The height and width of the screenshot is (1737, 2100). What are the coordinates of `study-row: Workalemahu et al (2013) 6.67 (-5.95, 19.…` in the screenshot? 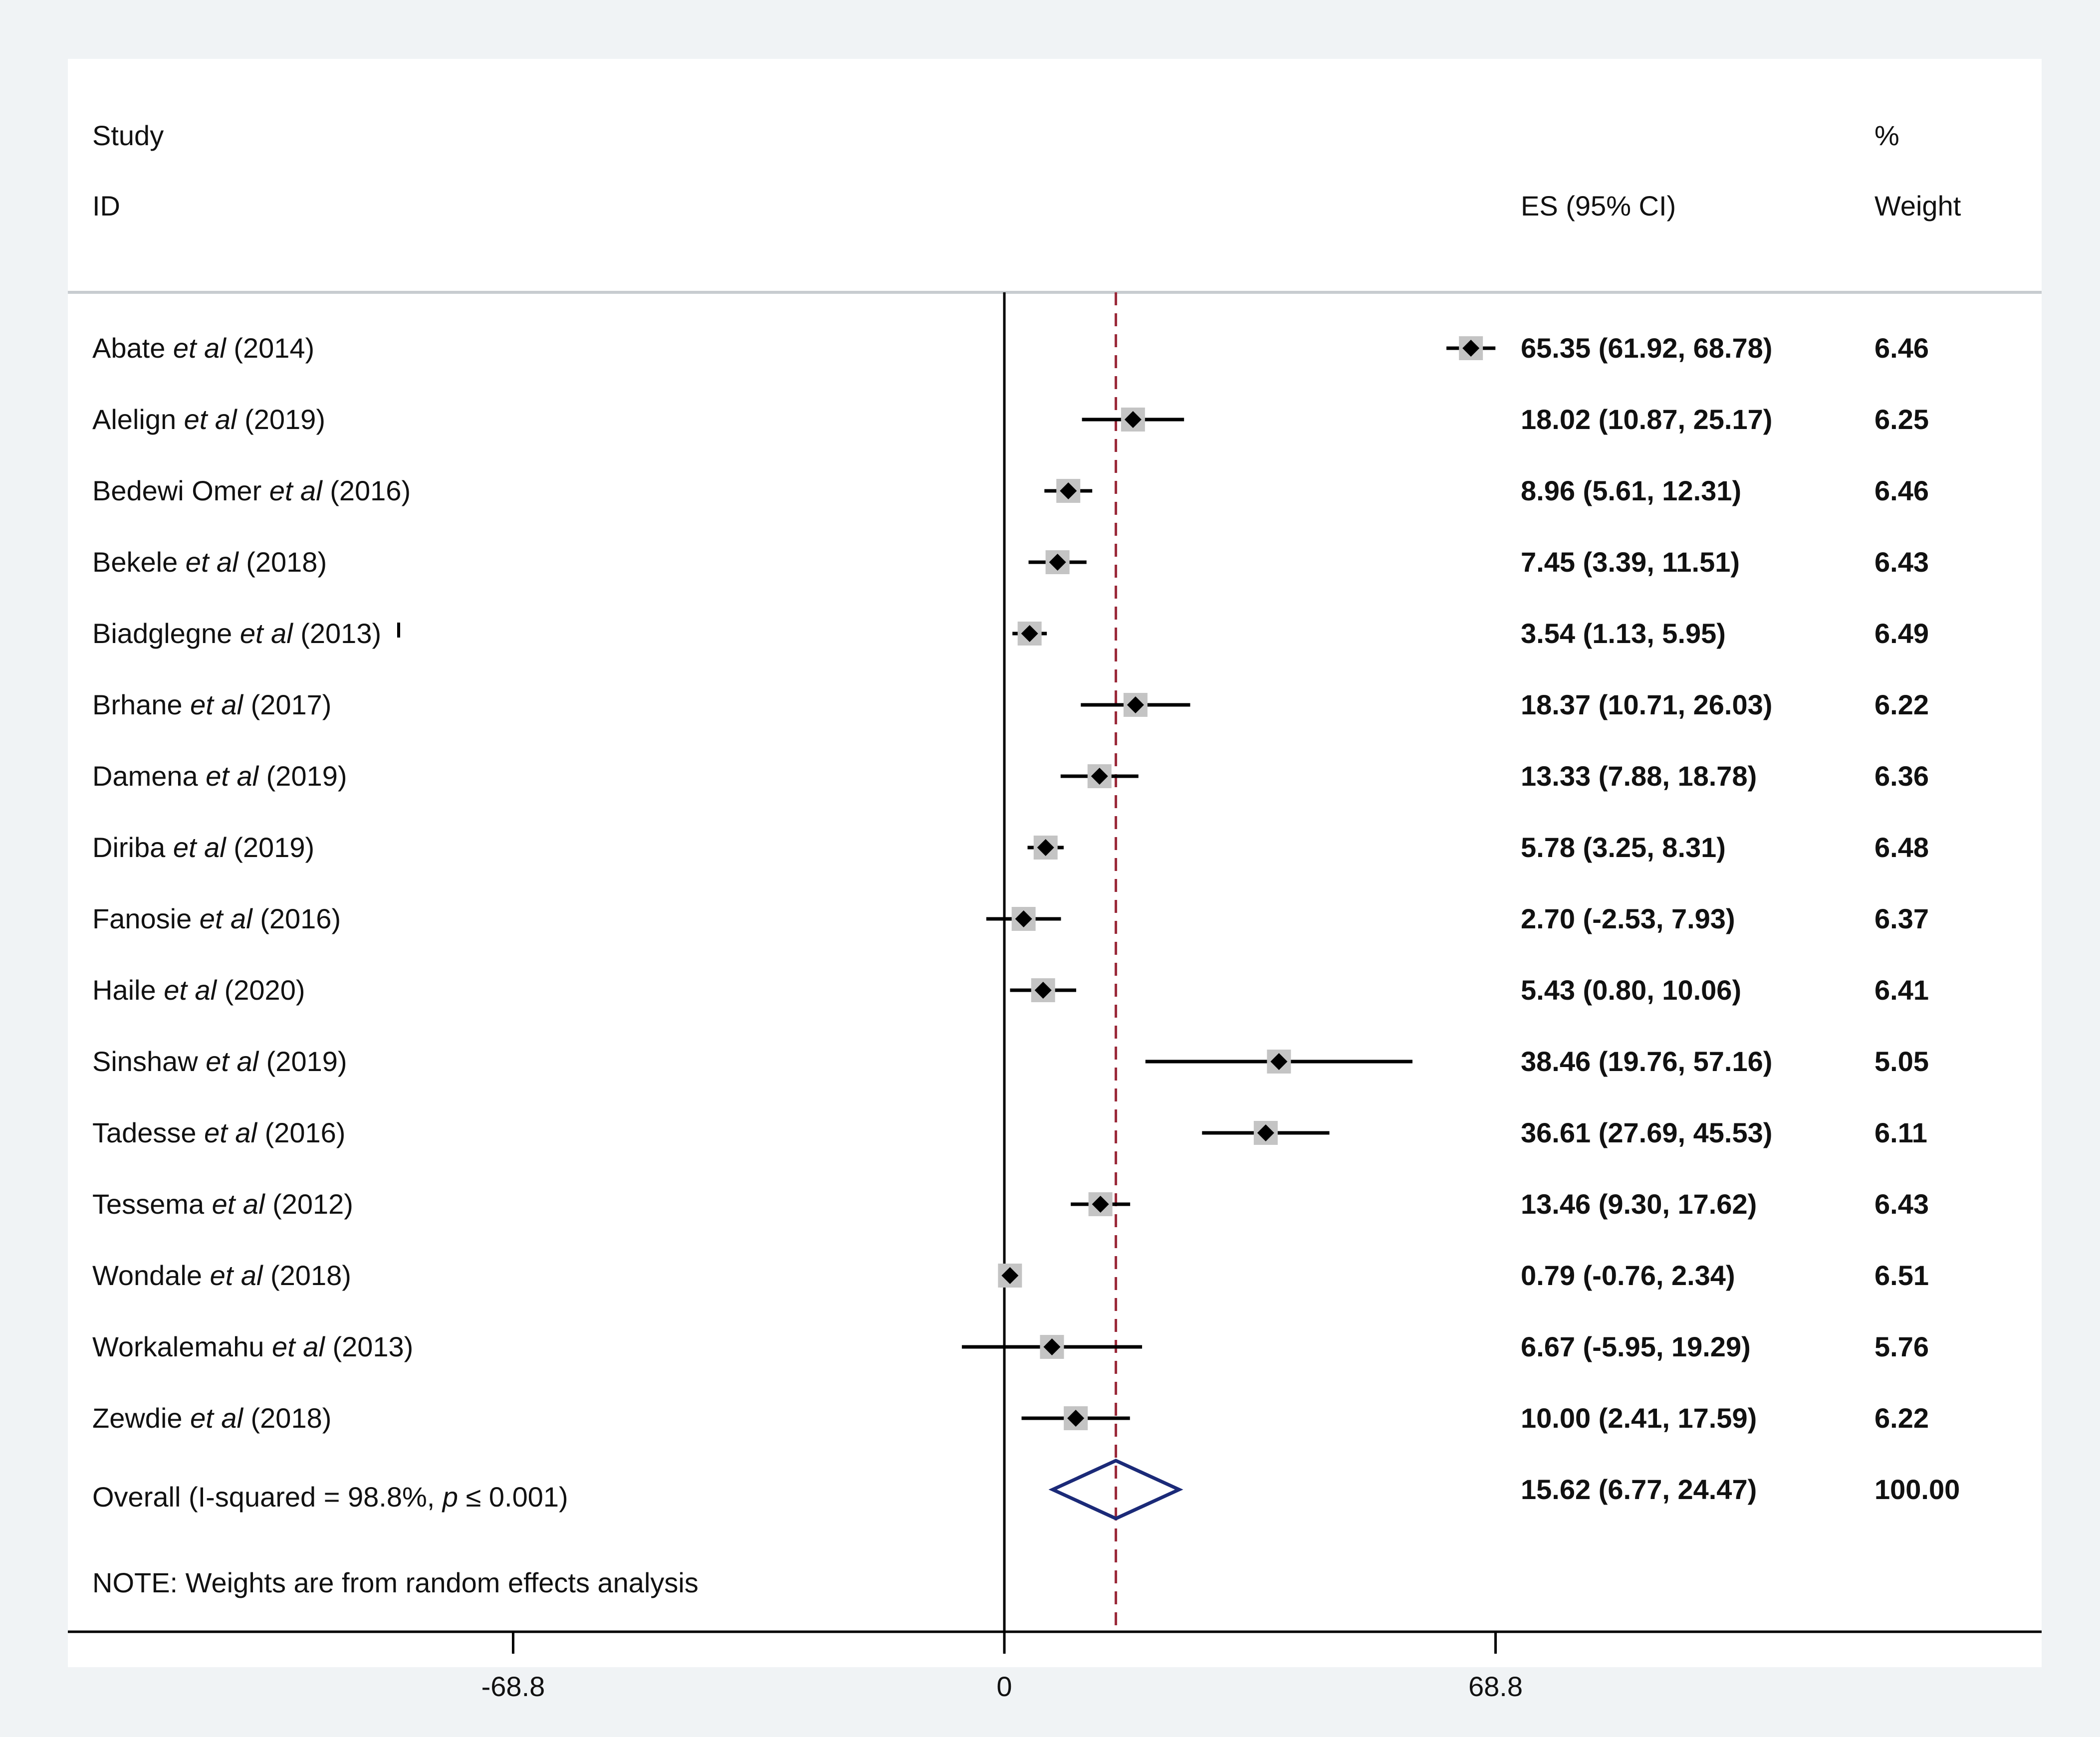 It's located at (1011, 1347).